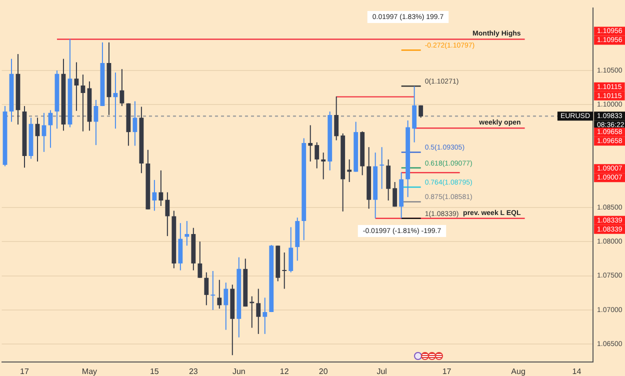 This screenshot has width=625, height=376. What do you see at coordinates (285, 371) in the screenshot?
I see `x-tick-label: 12` at bounding box center [285, 371].